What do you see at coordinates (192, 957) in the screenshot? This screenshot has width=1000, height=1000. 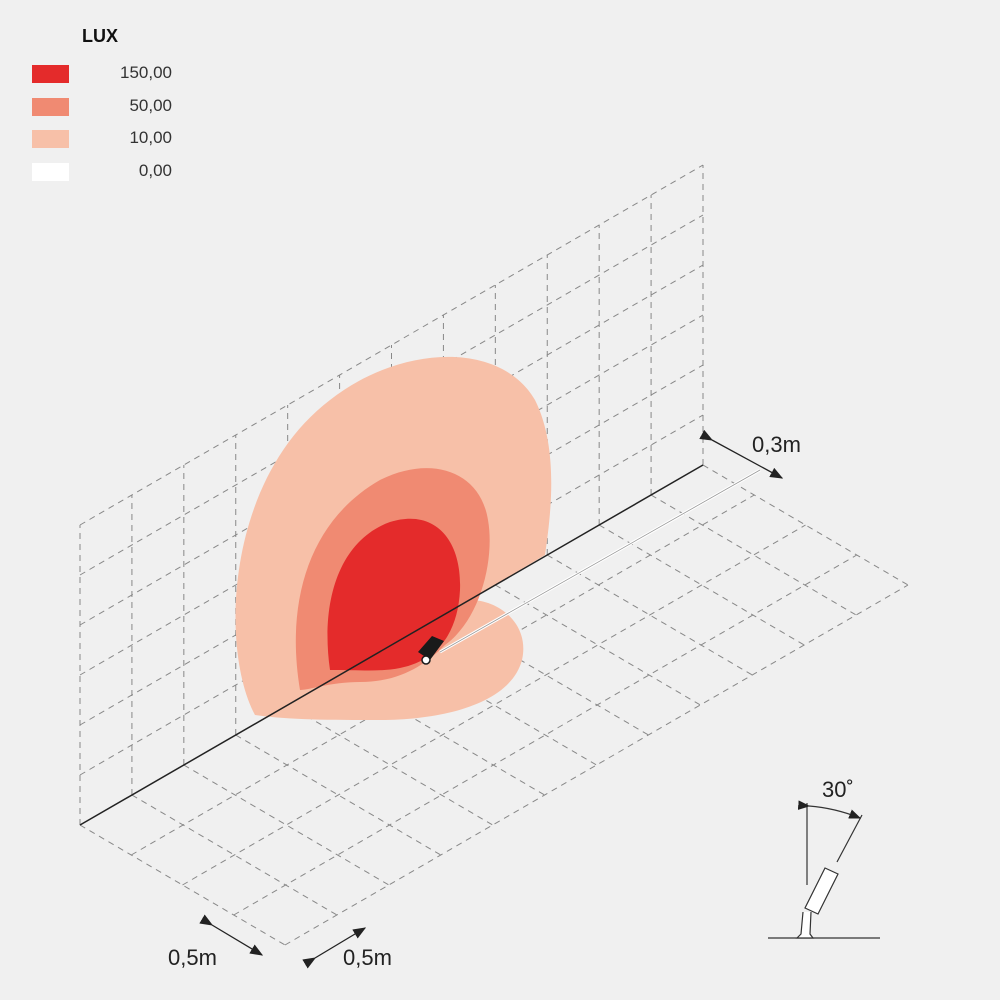 I see `label-grid-x: 0,5m` at bounding box center [192, 957].